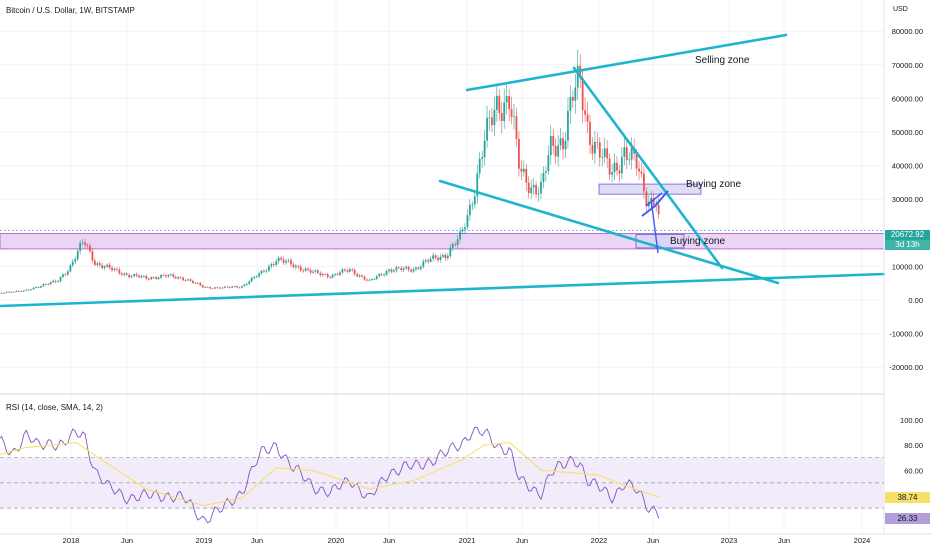 This screenshot has height=550, width=932. Describe the element at coordinates (784, 540) in the screenshot. I see `time-axis-label: Jun` at that location.